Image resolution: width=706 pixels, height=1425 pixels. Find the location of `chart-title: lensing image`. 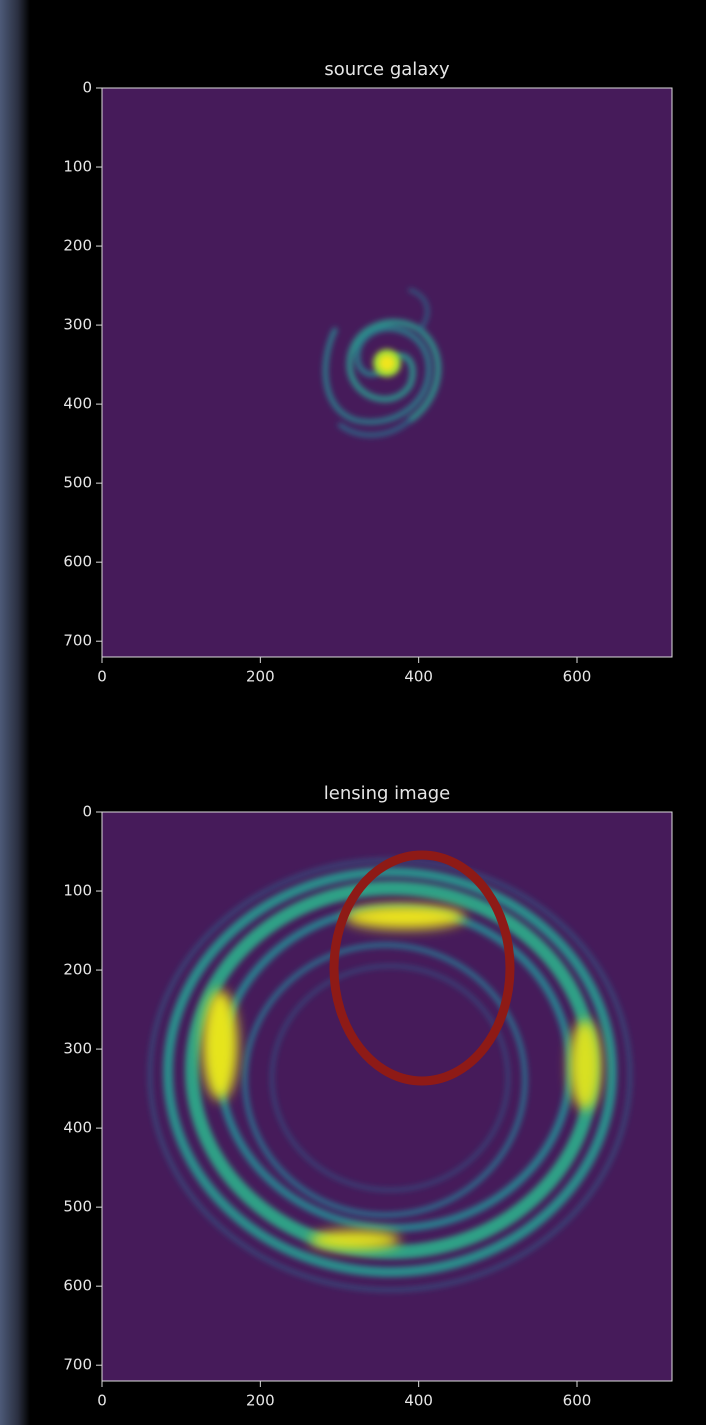

chart-title: lensing image is located at coordinates (387, 793).